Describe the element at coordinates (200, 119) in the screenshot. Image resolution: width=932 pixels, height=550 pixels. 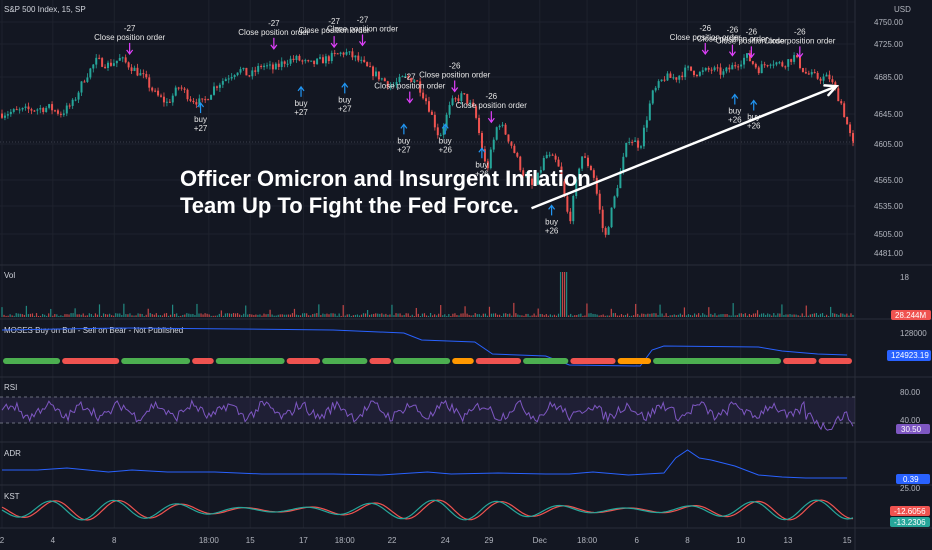
I see `signal-label: buy` at that location.